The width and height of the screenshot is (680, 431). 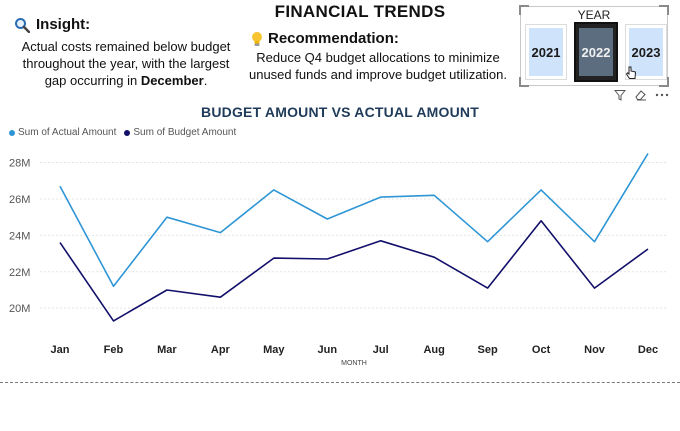 What do you see at coordinates (488, 350) in the screenshot?
I see `x-tick-label: Sep` at bounding box center [488, 350].